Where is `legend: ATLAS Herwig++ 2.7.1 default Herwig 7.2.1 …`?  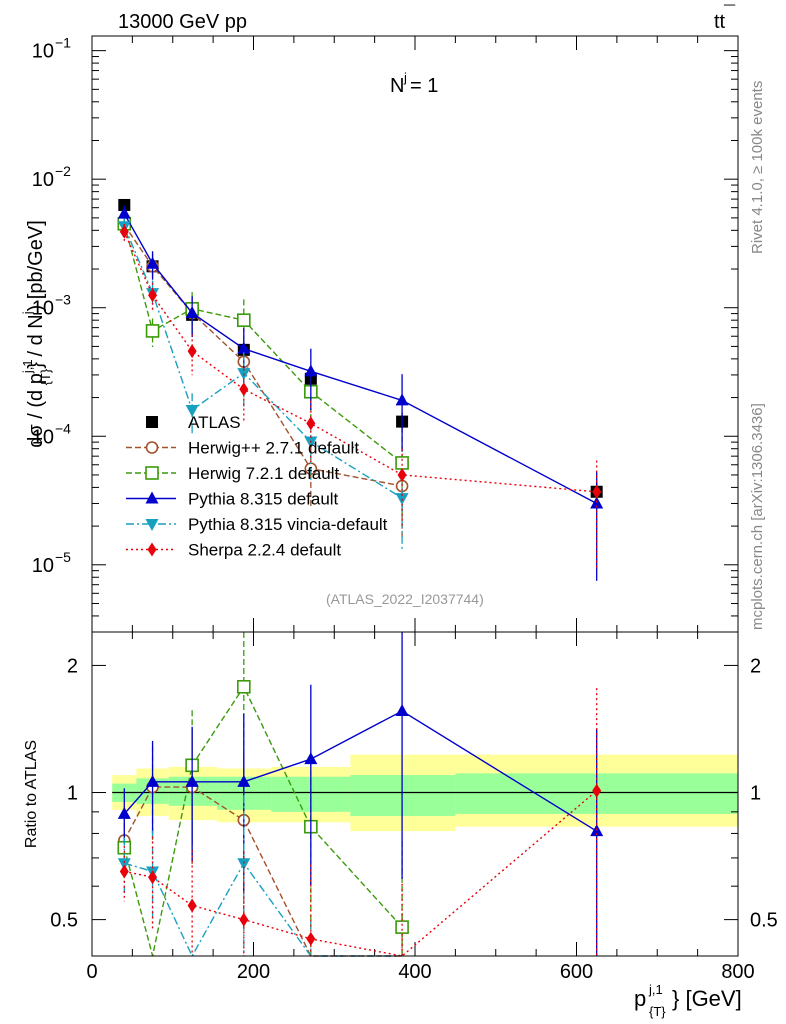 legend: ATLAS Herwig++ 2.7.1 default Herwig 7.2.1 … is located at coordinates (257, 486).